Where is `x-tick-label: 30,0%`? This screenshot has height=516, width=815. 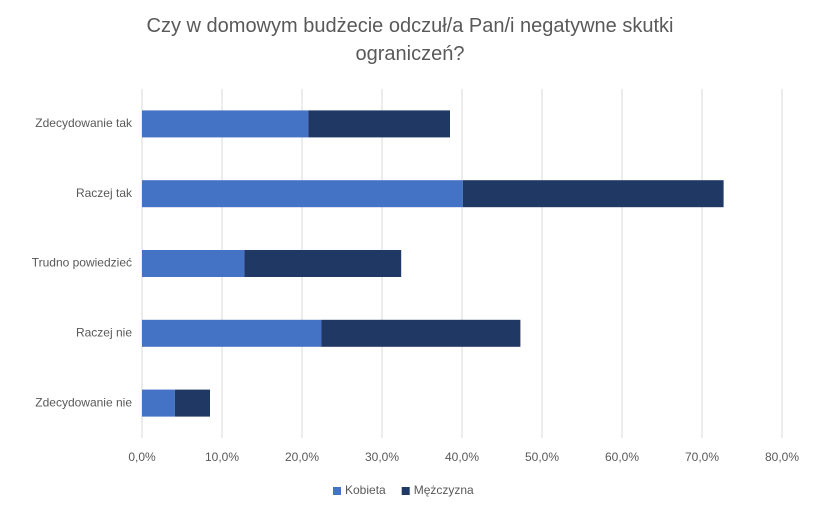 x-tick-label: 30,0% is located at coordinates (382, 457).